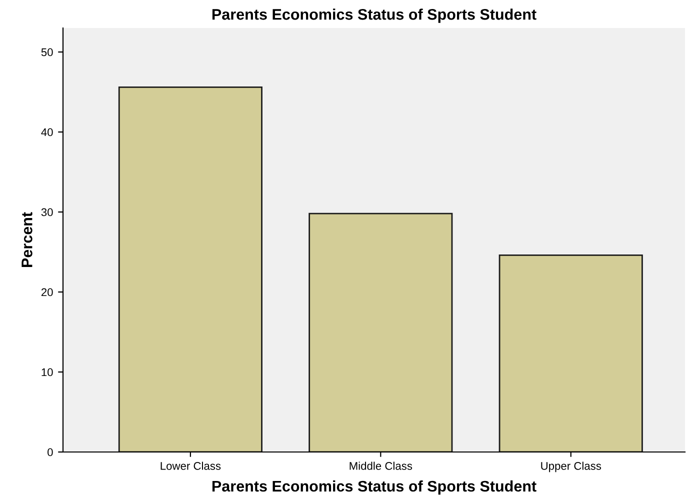  I want to click on x-axis-title: Parents Economics Status of Sports Student, so click(374, 487).